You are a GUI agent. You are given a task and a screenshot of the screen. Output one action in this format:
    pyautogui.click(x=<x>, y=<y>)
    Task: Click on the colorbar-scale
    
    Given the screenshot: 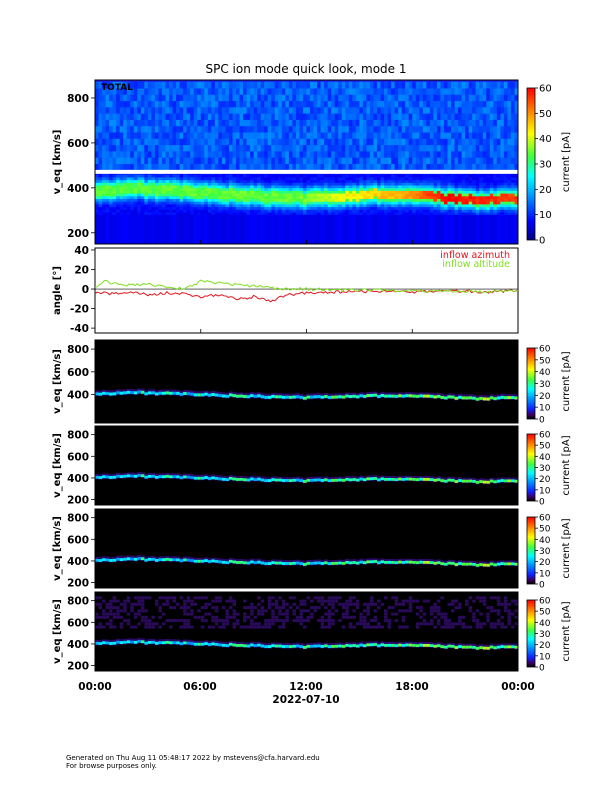 What is the action you would take?
    pyautogui.click(x=531, y=383)
    